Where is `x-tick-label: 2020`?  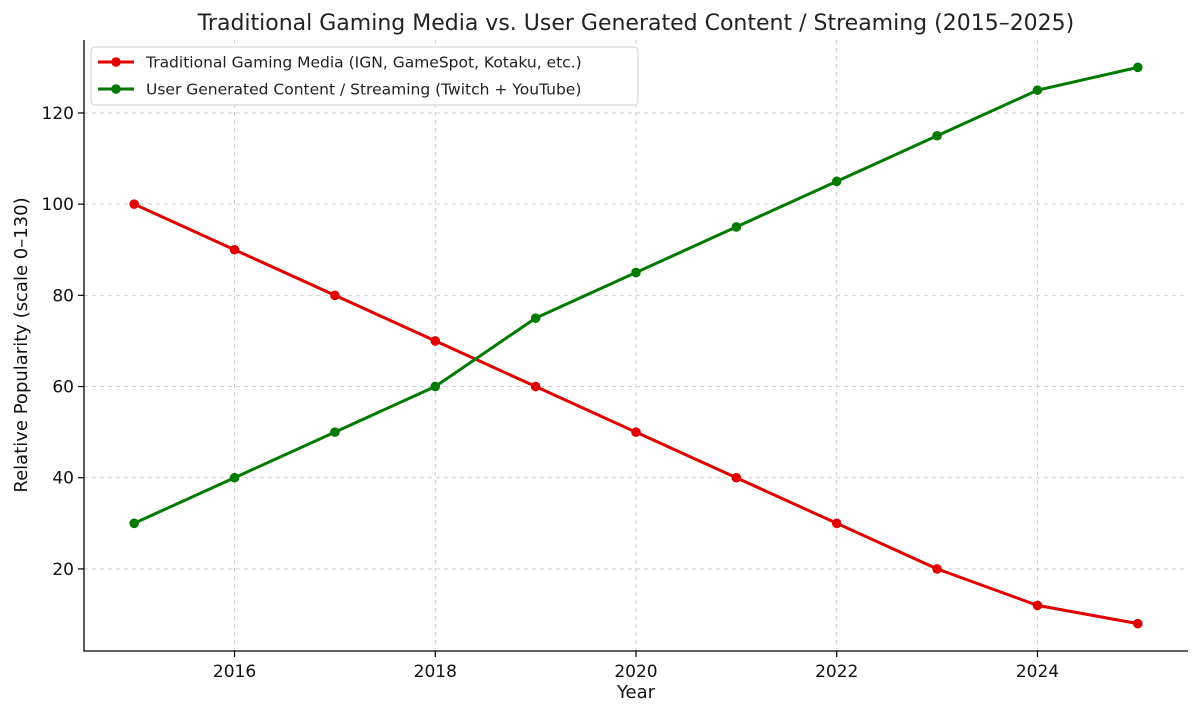 x-tick-label: 2020 is located at coordinates (635, 672).